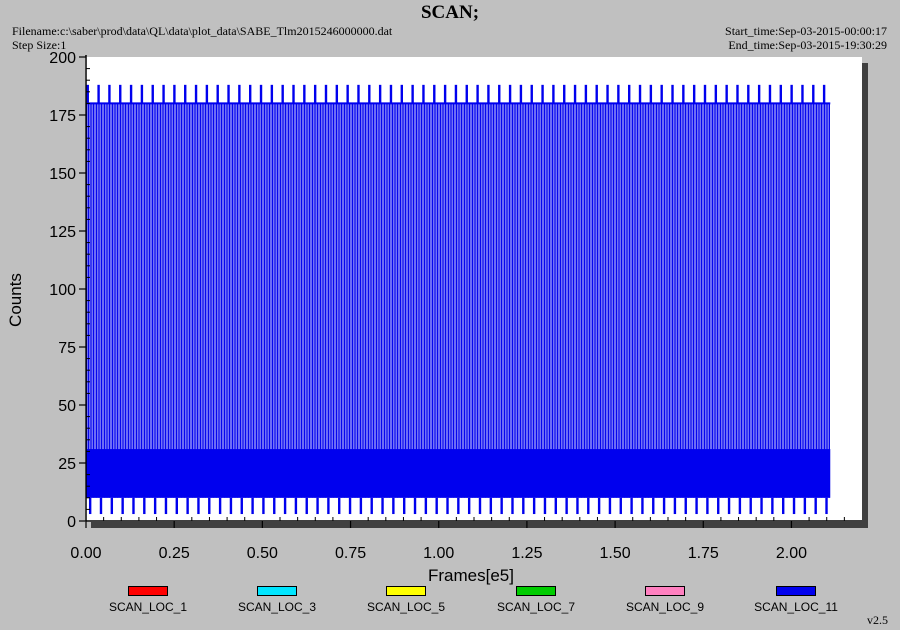  What do you see at coordinates (877, 620) in the screenshot?
I see `version-label: v2.5` at bounding box center [877, 620].